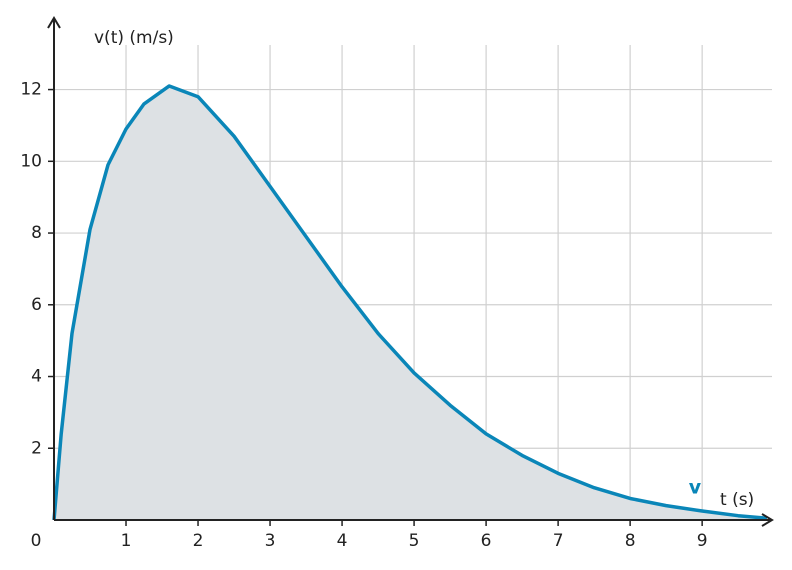  Describe the element at coordinates (31, 161) in the screenshot. I see `y-tick-label: 10` at that location.